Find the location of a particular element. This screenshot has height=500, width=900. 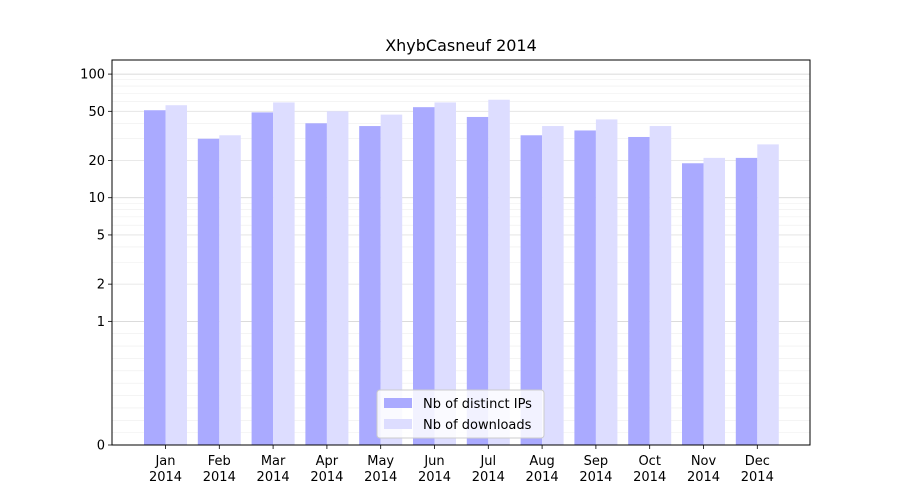

legend: Nb of distinct IPs Nb of downloads is located at coordinates (460, 414).